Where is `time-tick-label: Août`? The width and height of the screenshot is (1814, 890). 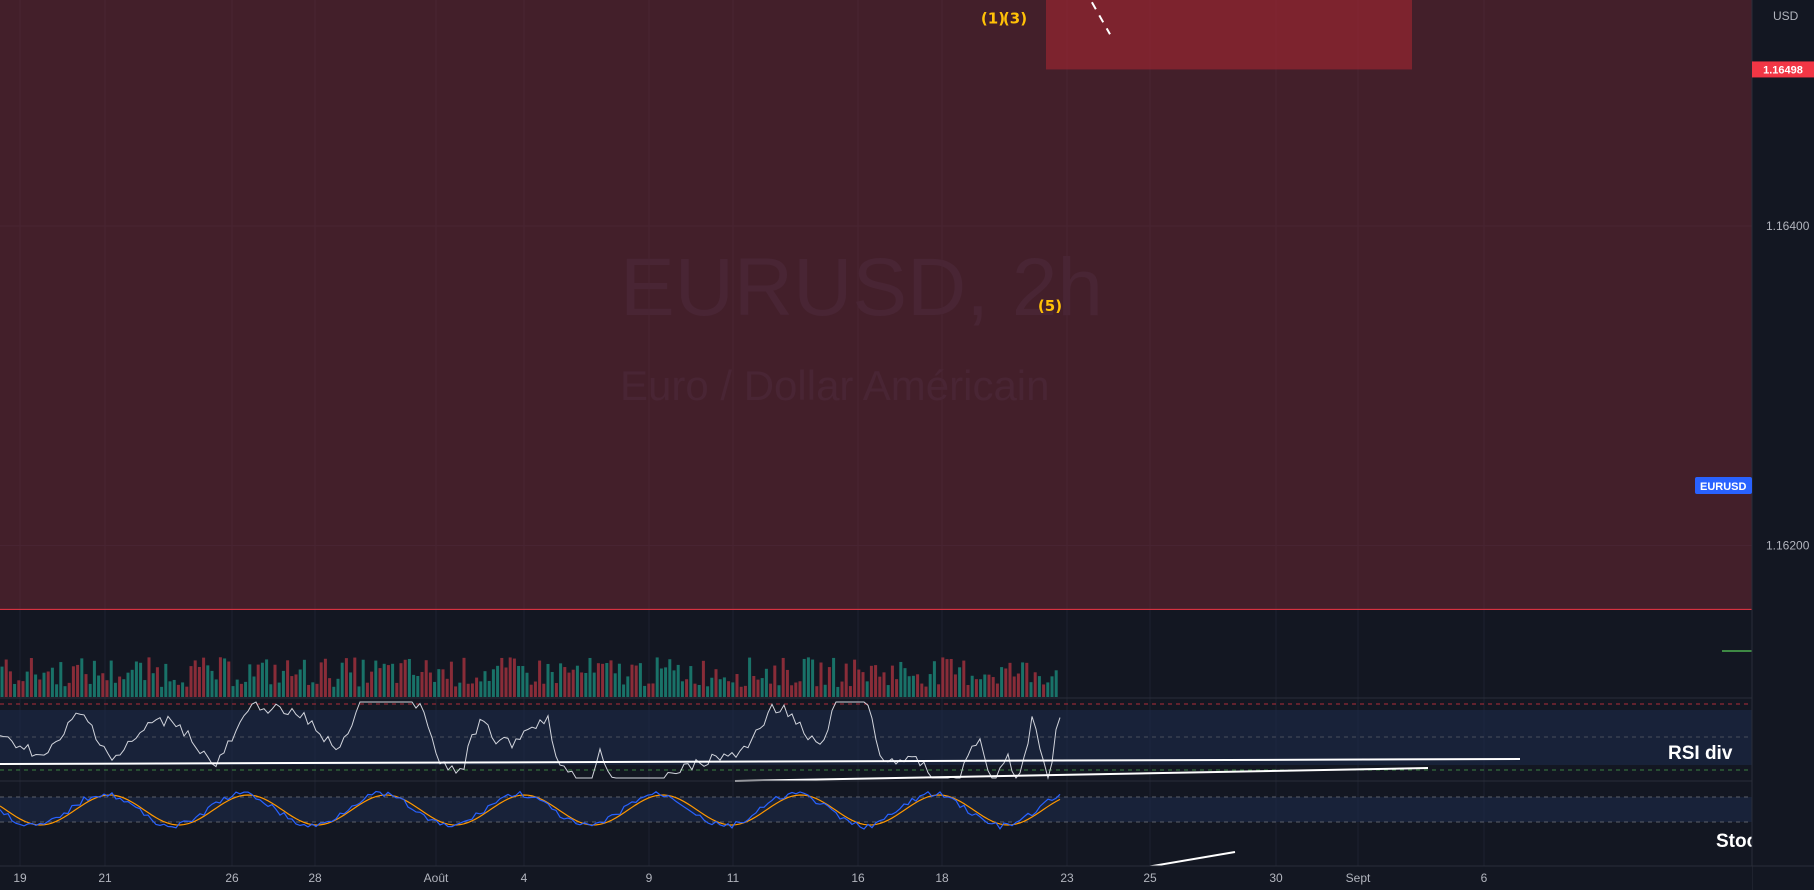
time-tick-label: Août is located at coordinates (436, 878).